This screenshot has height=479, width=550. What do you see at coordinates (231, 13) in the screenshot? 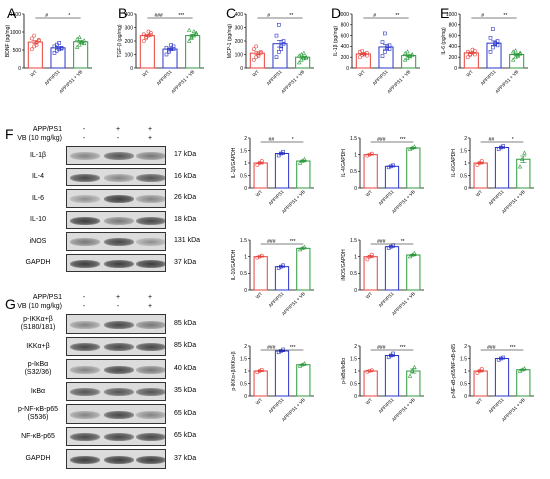
I see `panel-letter-c: C` at bounding box center [231, 13].